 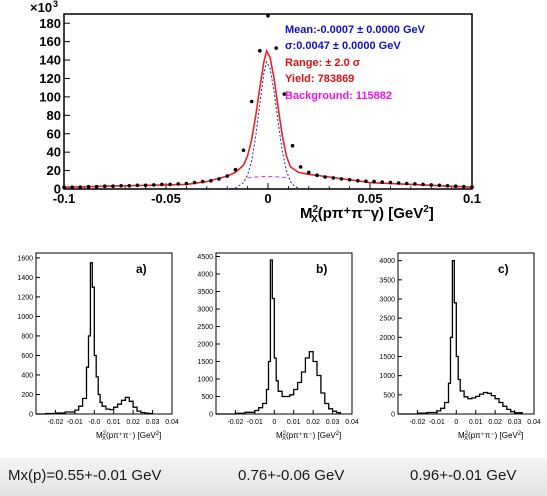 What do you see at coordinates (27, 375) in the screenshot?
I see `y-tick-label: 400` at bounding box center [27, 375].